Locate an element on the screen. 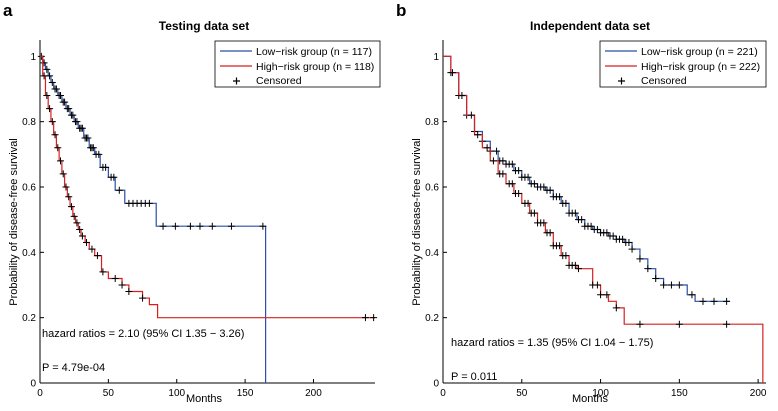 This screenshot has width=778, height=411. panel-letter-a: a is located at coordinates (8, 10).